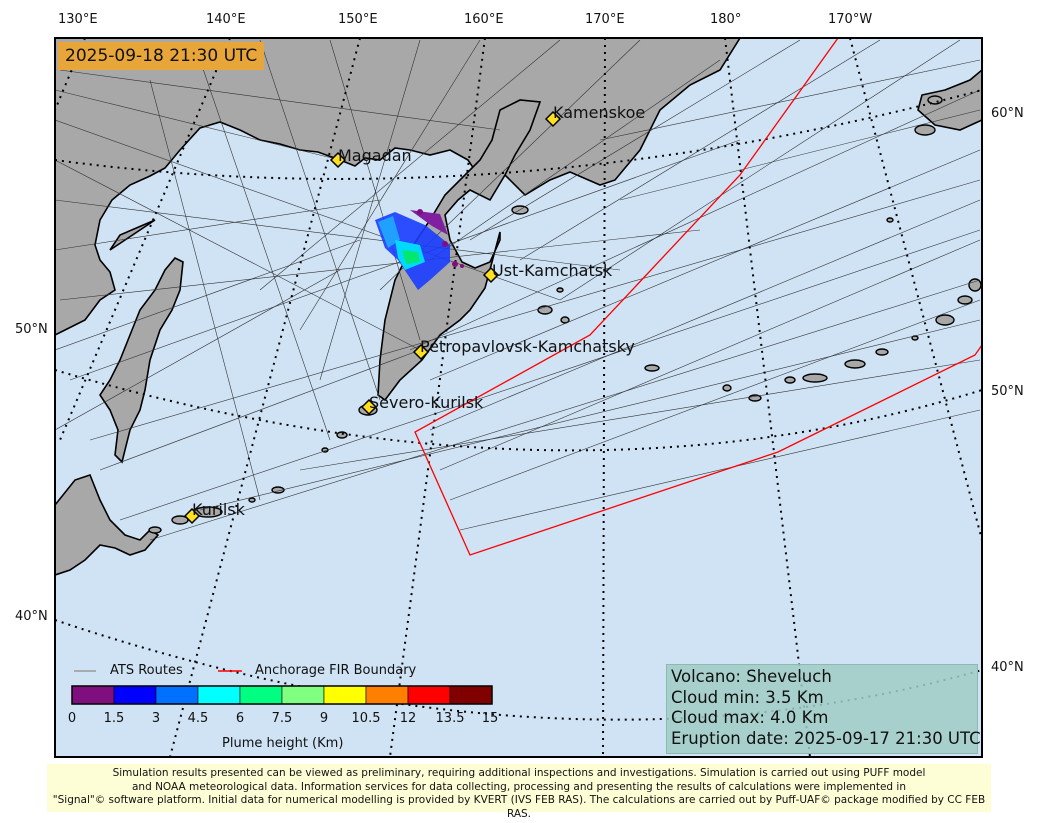 The height and width of the screenshot is (823, 1037). Describe the element at coordinates (283, 743) in the screenshot. I see `colorbar-title: Plume height (Km)` at that location.